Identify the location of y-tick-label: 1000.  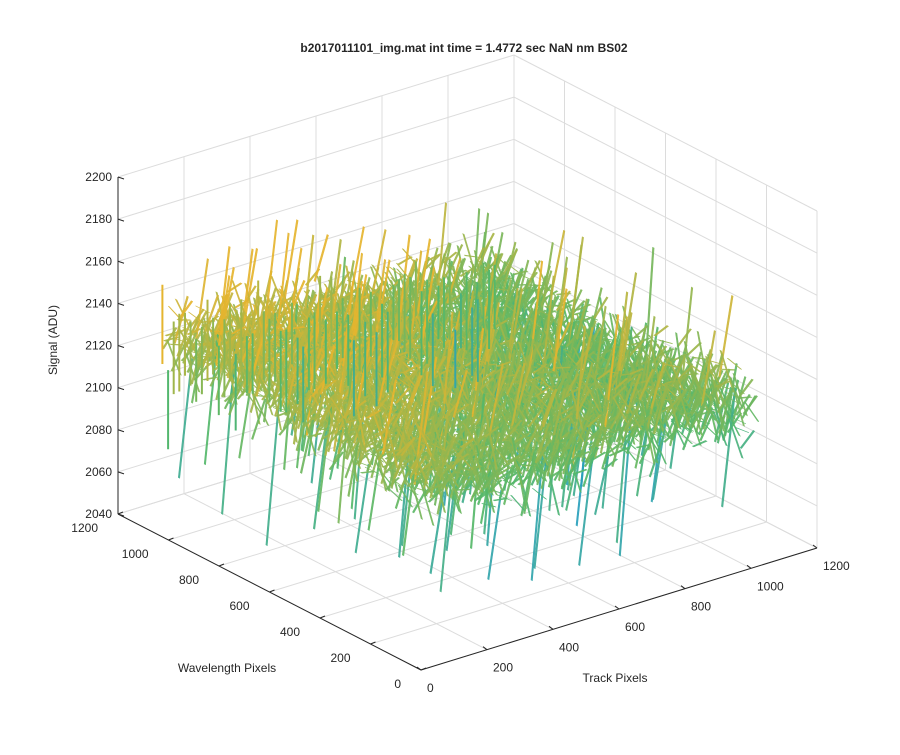
(135, 554).